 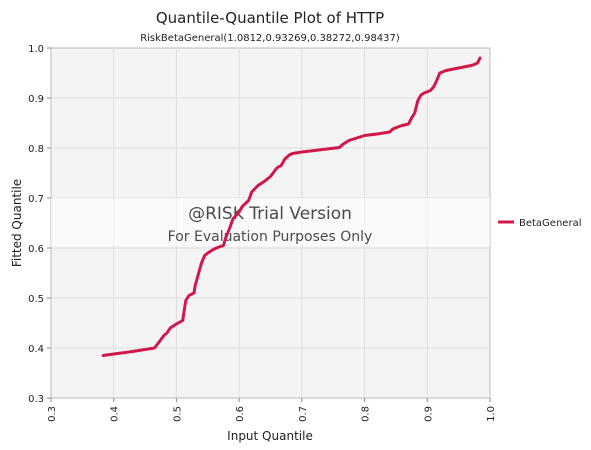 I want to click on x-axis-ticks: 0.3 0.4 0.5 0.6 0.7 0.8 0.9 1.0, so click(x=272, y=410).